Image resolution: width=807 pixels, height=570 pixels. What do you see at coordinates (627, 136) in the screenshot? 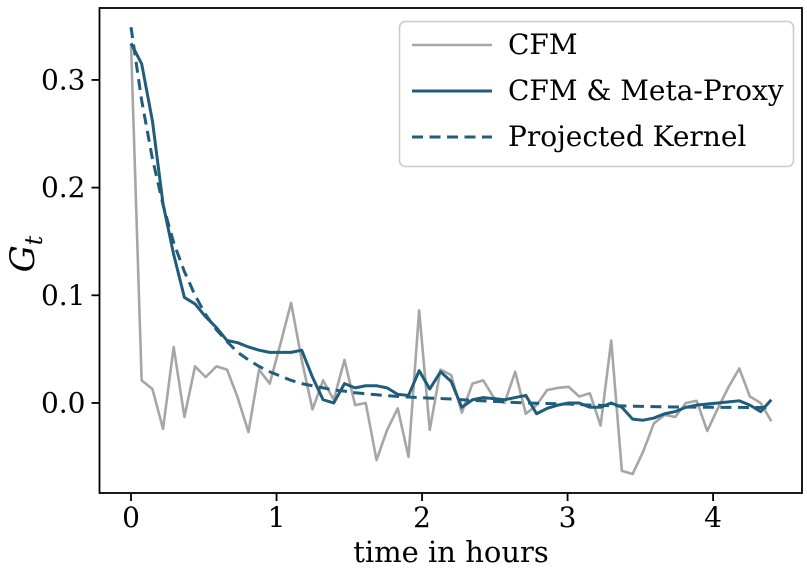
I see `legend-label-projected-kernel: Projected Kernel` at bounding box center [627, 136].